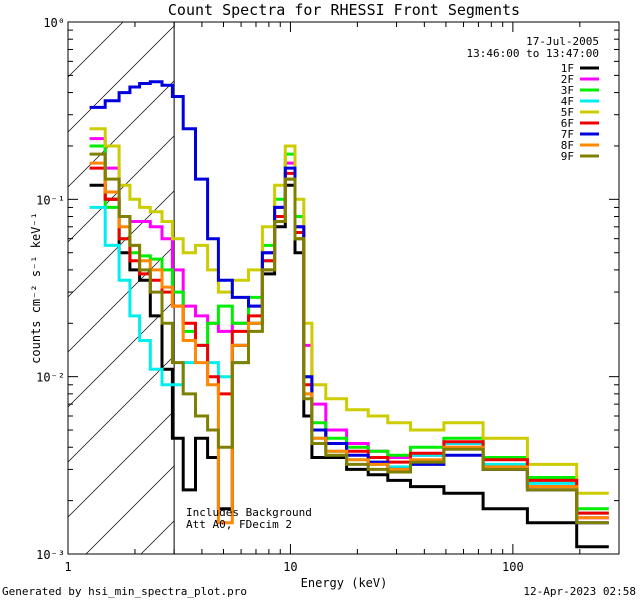  What do you see at coordinates (567, 101) in the screenshot?
I see `legend-label-4f: 4F` at bounding box center [567, 101].